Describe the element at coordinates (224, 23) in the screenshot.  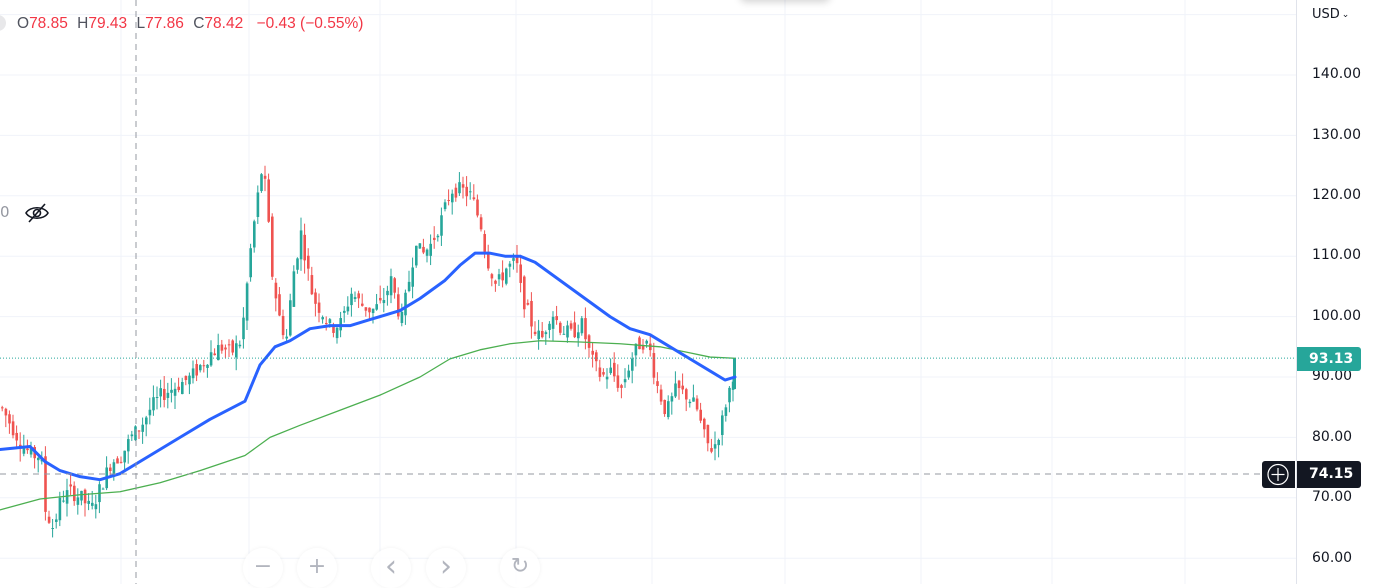
I see `close-value: 78.42` at that location.